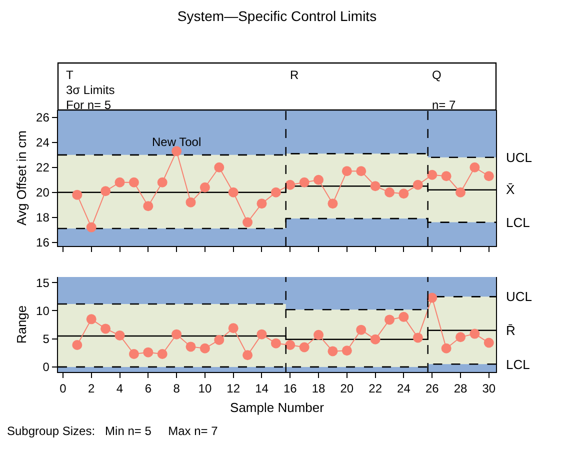 This screenshot has width=565, height=450. What do you see at coordinates (22, 178) in the screenshot?
I see `y-axis-title: Avg Offset in cm` at bounding box center [22, 178].